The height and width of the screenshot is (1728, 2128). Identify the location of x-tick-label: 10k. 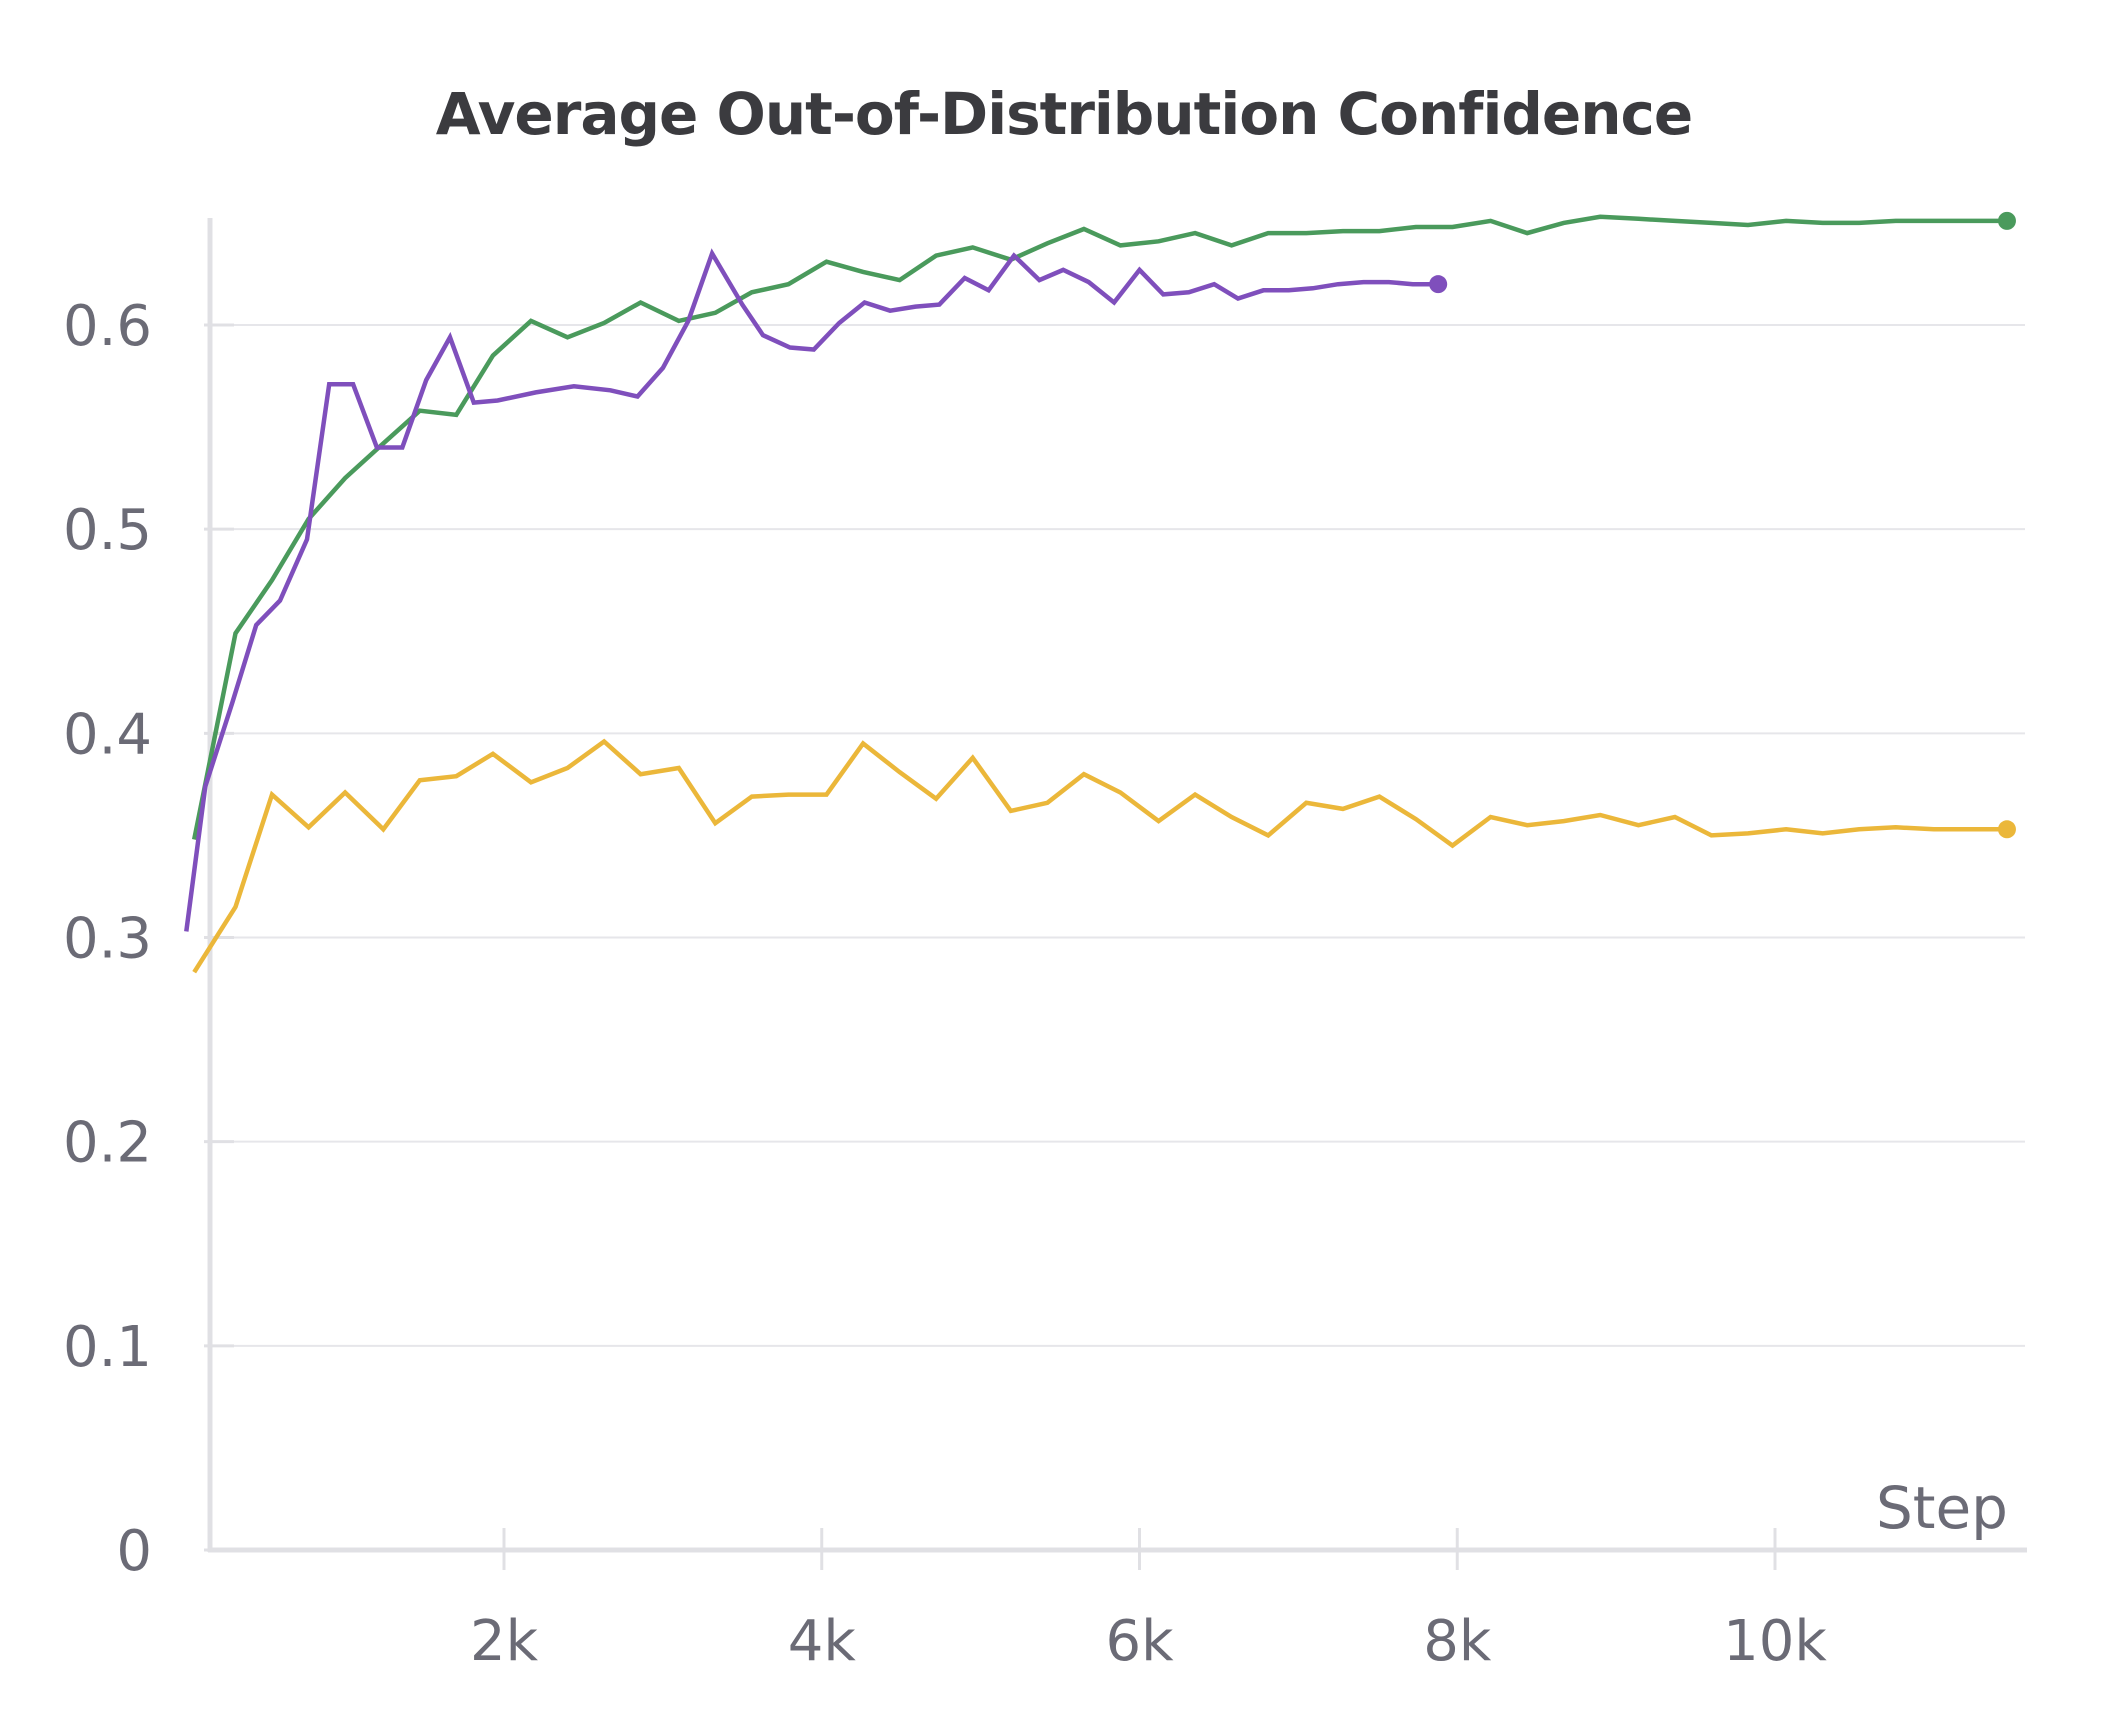
(1775, 1641).